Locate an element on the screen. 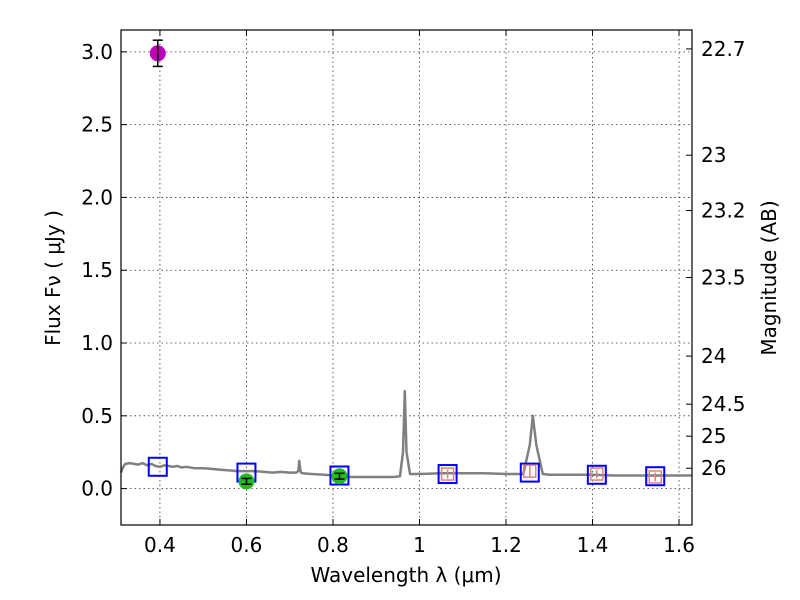 This screenshot has width=800, height=600. right-tick-label: 24.5 is located at coordinates (723, 404).